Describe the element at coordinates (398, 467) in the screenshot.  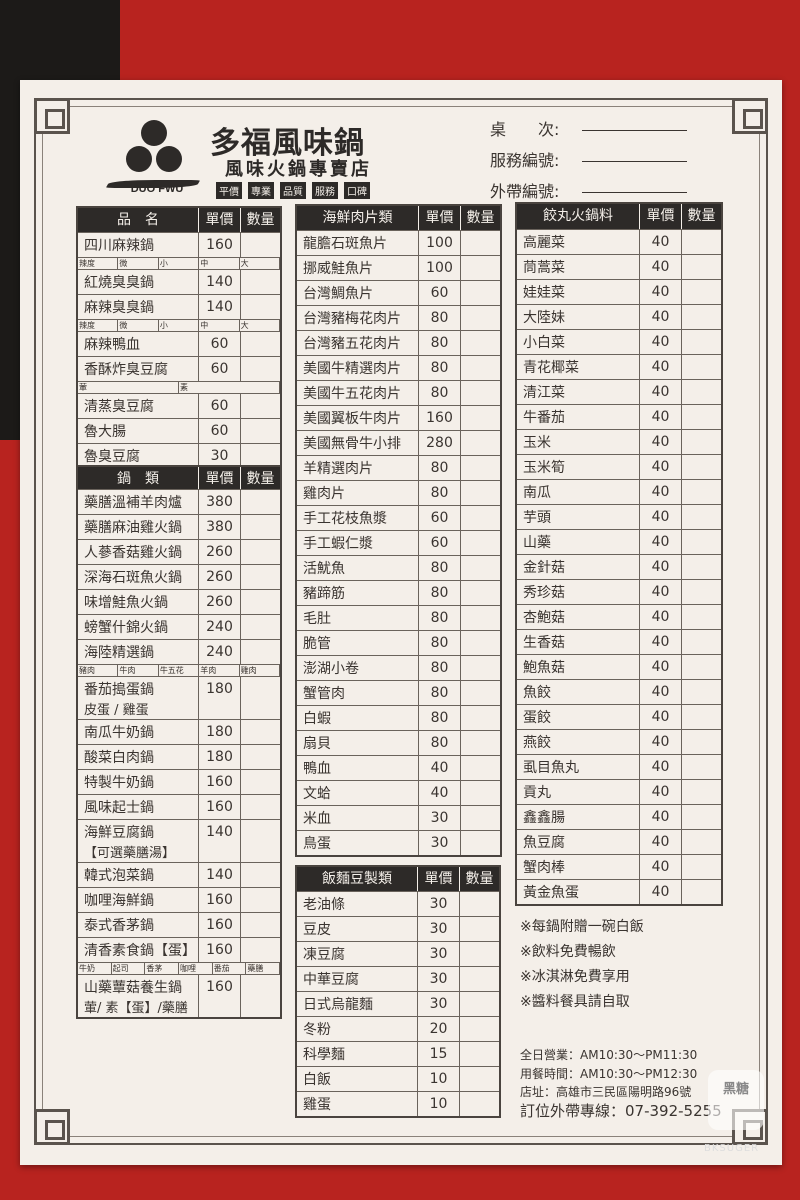
I see `menu-item-row: 羊精選肉片 80` at that location.